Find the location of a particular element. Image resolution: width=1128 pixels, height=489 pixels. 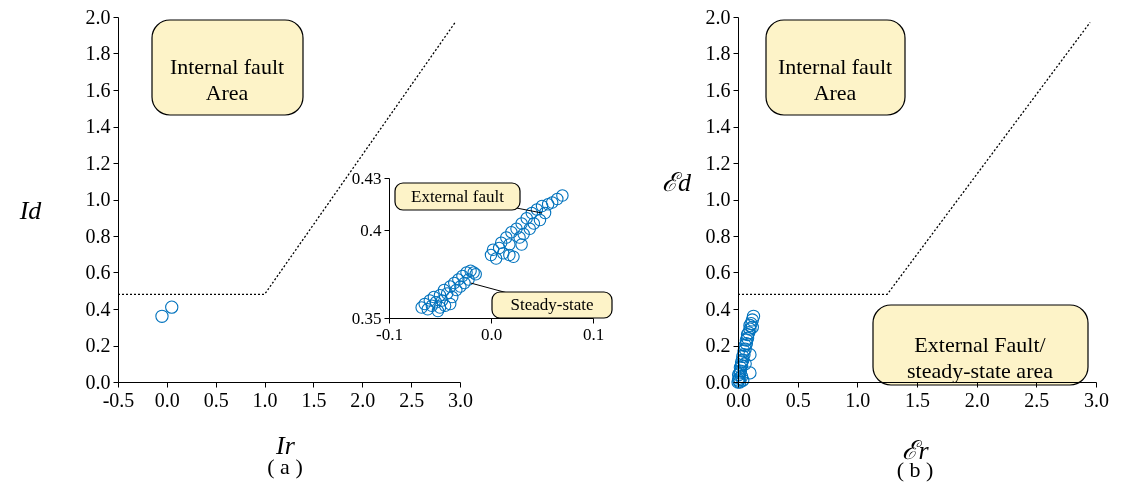

x-tick-label: 2.0 is located at coordinates (977, 399).